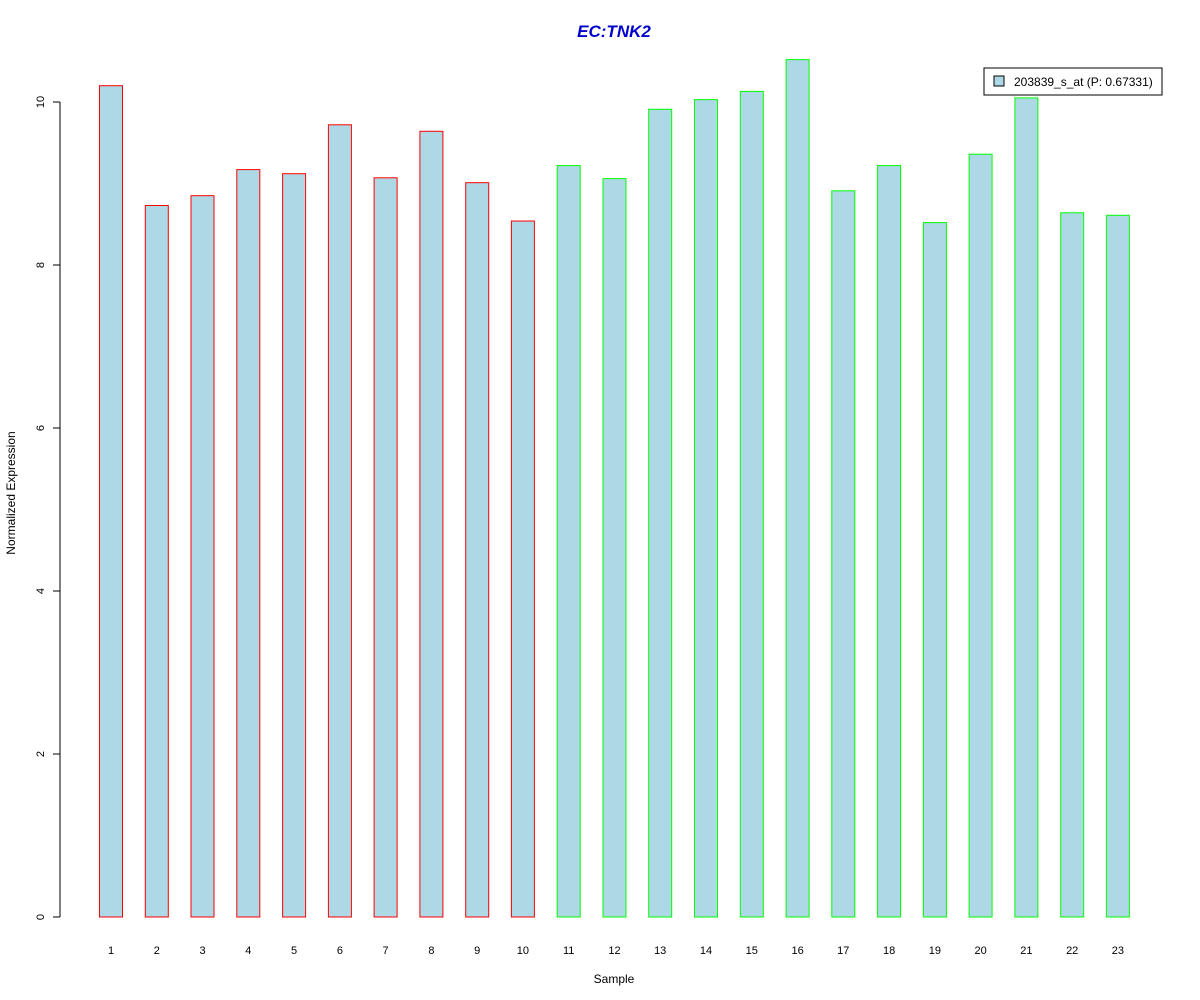 The image size is (1200, 1000). What do you see at coordinates (935, 951) in the screenshot?
I see `x-tick-label: 19` at bounding box center [935, 951].